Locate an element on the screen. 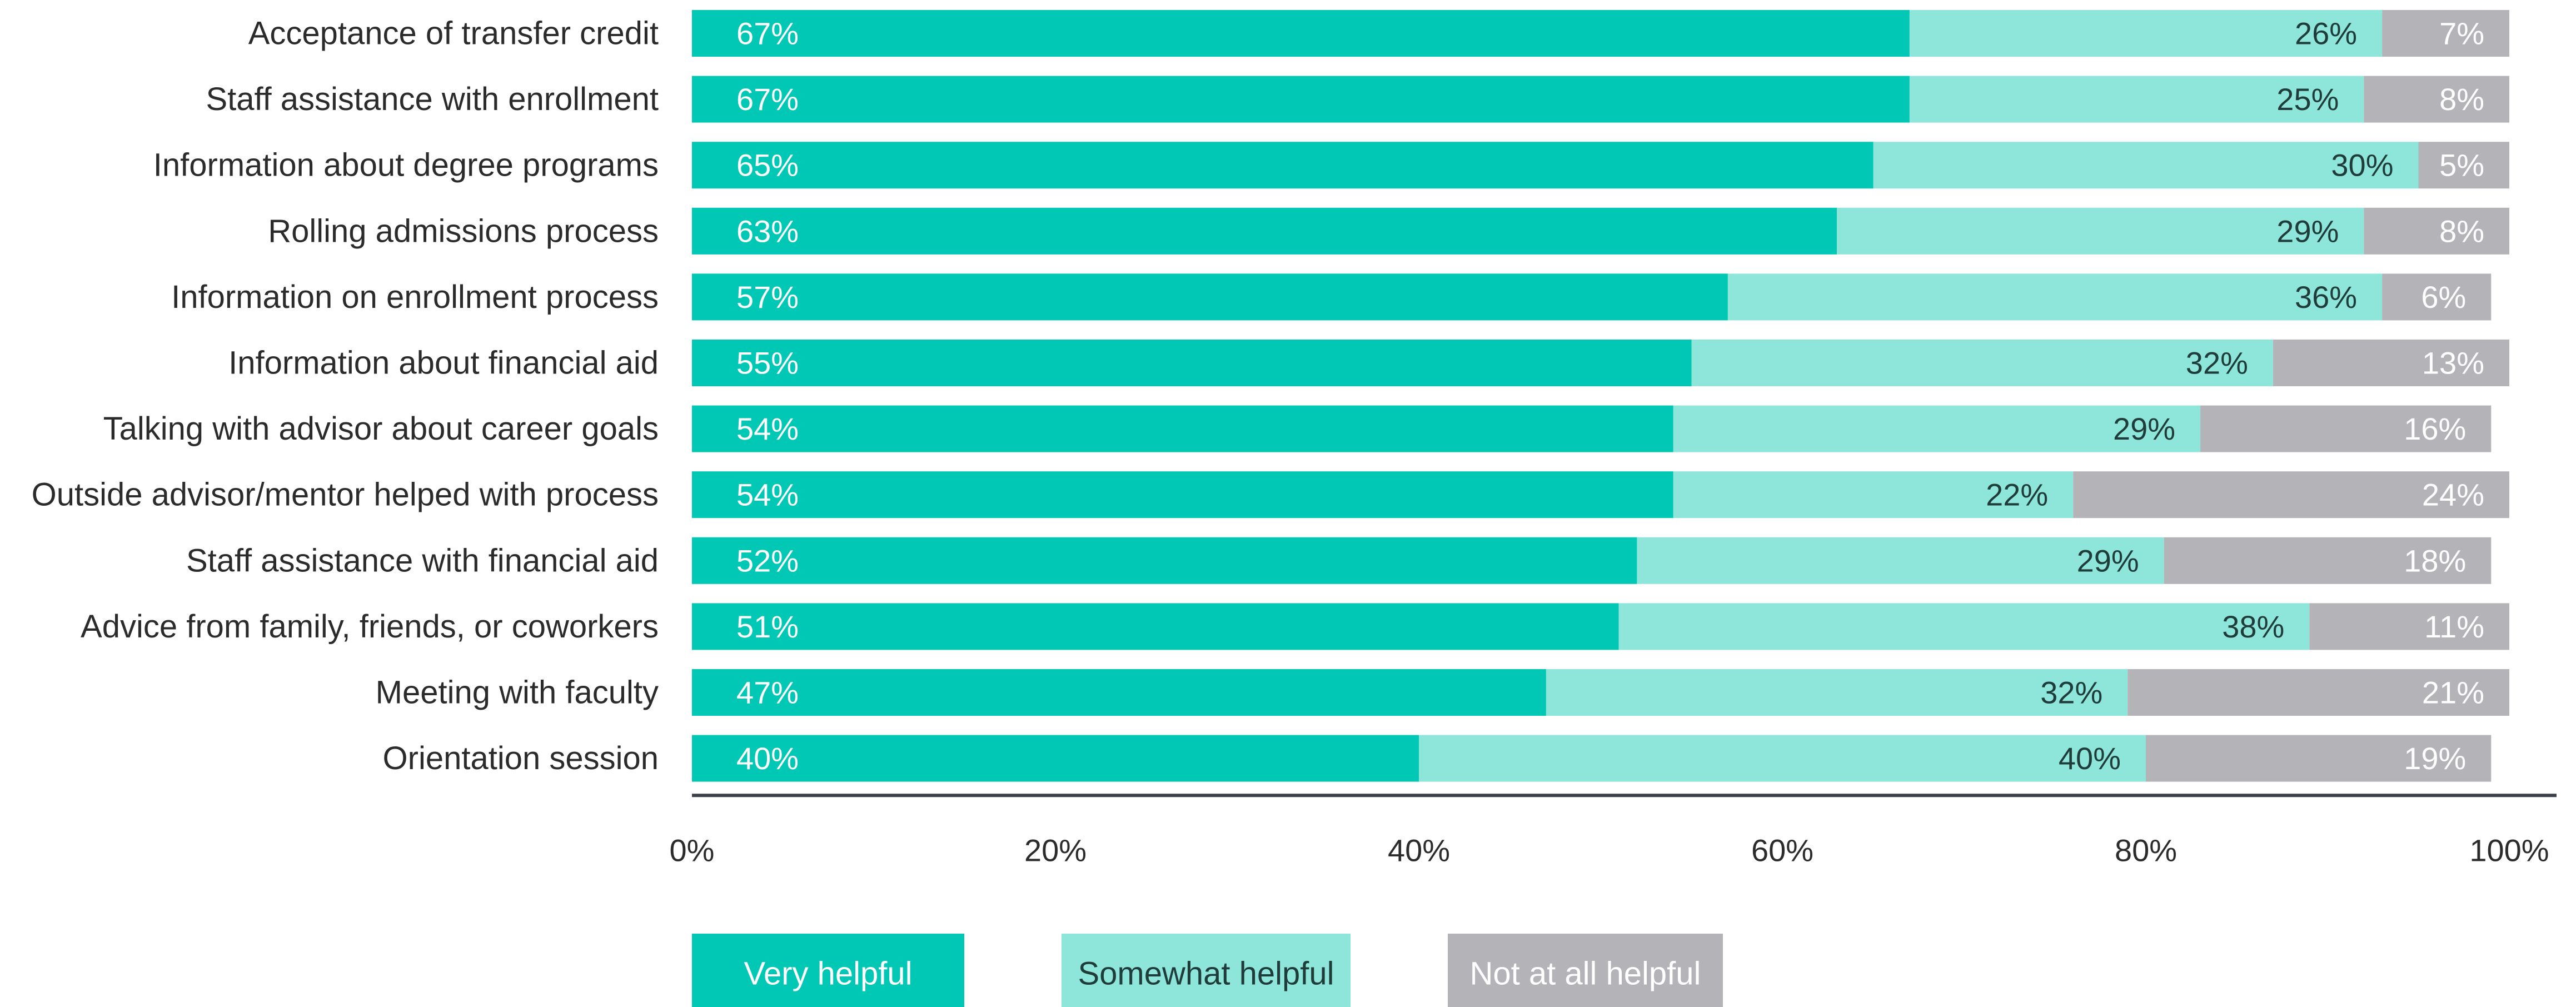 Image resolution: width=2576 pixels, height=1007 pixels. value-label-very-helpful: 57% is located at coordinates (767, 297).